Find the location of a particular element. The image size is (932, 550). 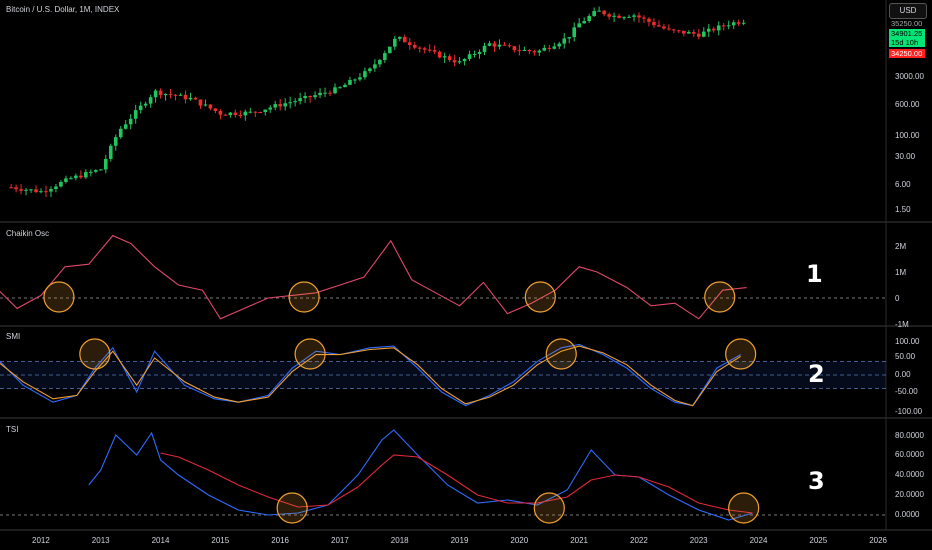

tsi-axis-label: 0.0000 is located at coordinates (907, 514).